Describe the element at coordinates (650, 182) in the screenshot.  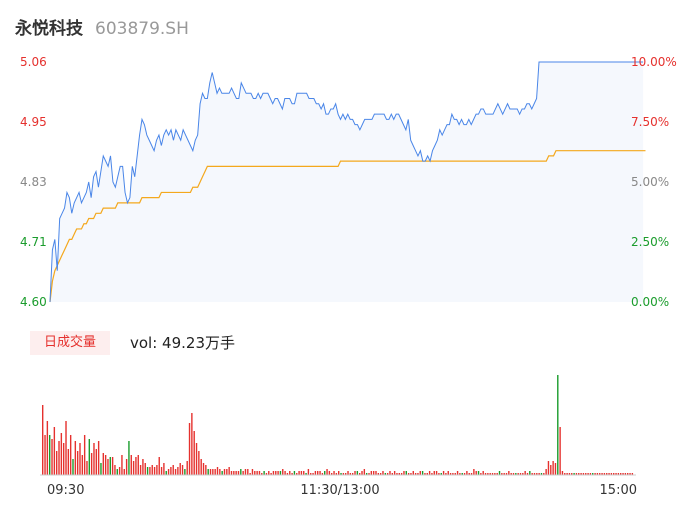
I see `y-tick-right: 5.00%` at that location.